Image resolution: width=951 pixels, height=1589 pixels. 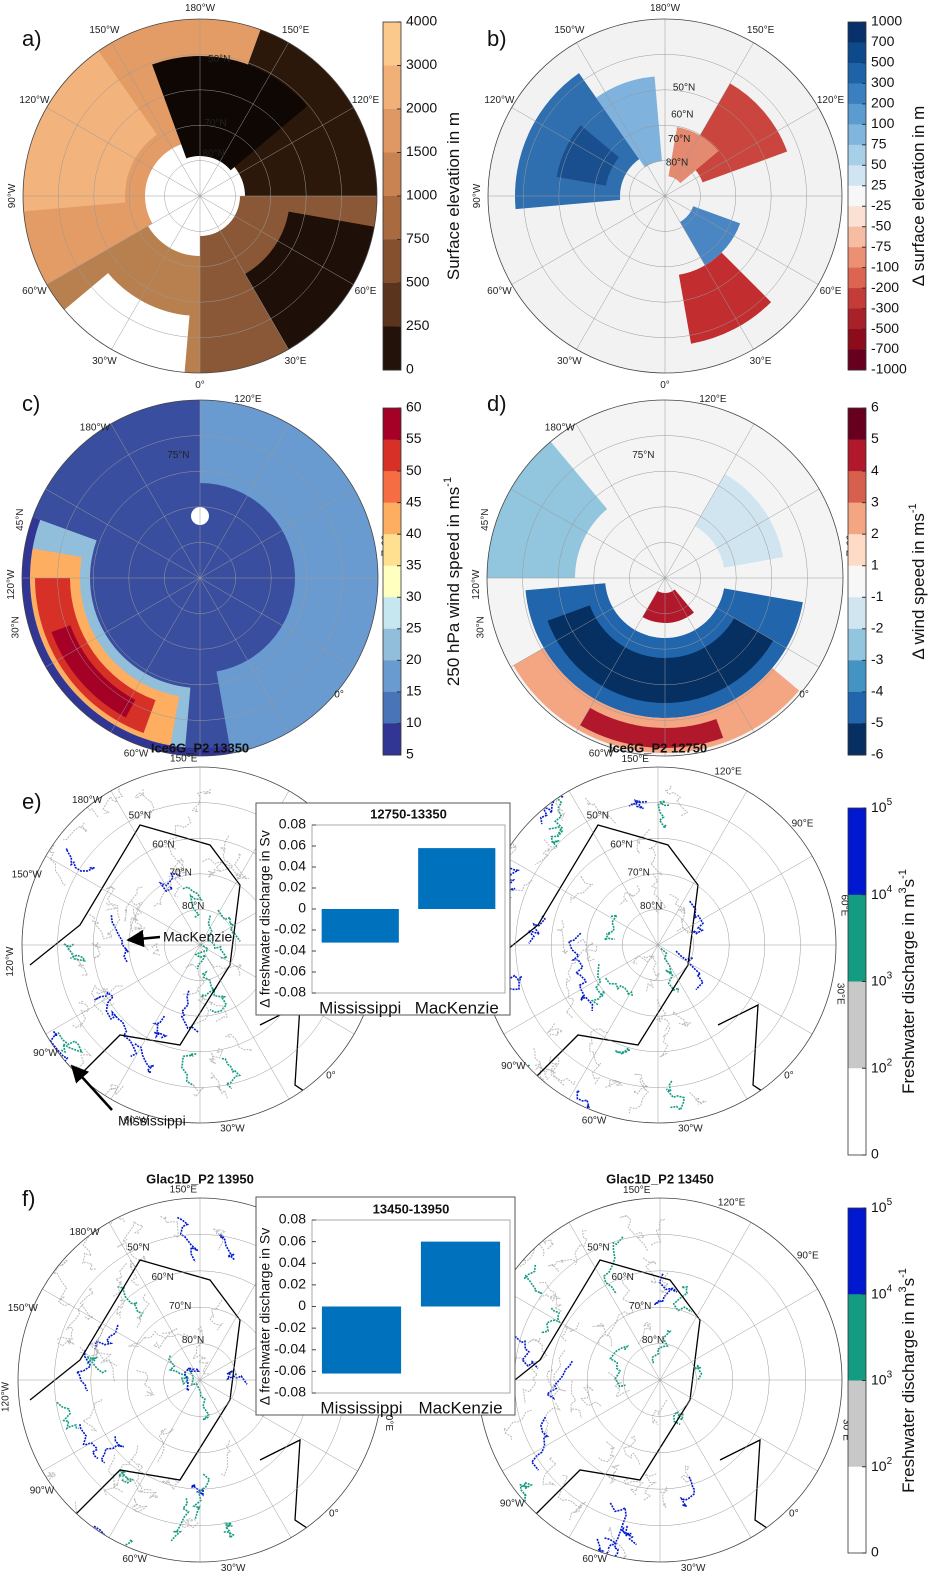 I want to click on colorbar-tick-label: 2000, so click(x=421, y=108).